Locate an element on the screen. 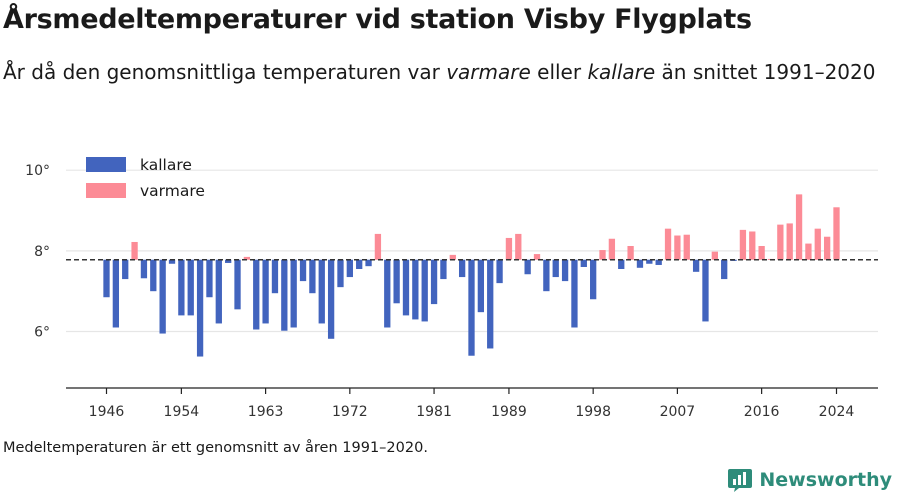  legend-swatch-varmare is located at coordinates (106, 190).